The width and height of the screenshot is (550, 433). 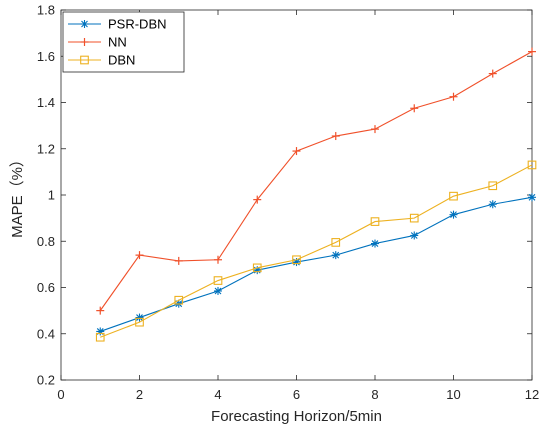 I want to click on y-tick-label: 0.2, so click(x=46, y=380).